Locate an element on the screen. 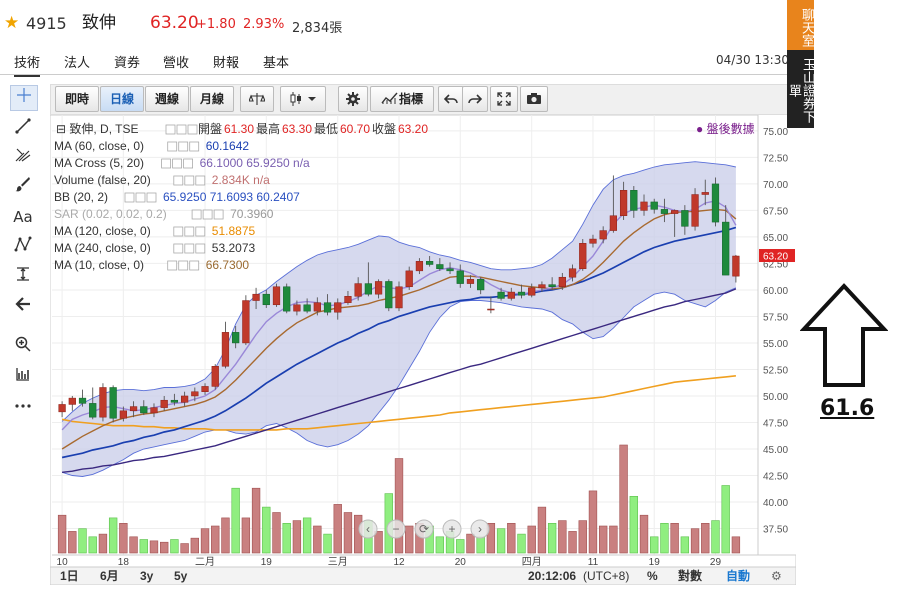 The width and height of the screenshot is (900, 600). intraday-button: 即時 is located at coordinates (77, 99).